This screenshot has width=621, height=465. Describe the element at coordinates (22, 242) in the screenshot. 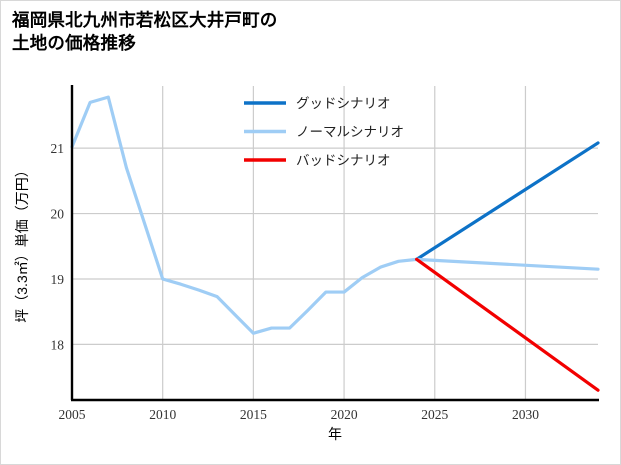

I see `y-axis-title: 坪（3.3㎡）単価（万円）` at that location.